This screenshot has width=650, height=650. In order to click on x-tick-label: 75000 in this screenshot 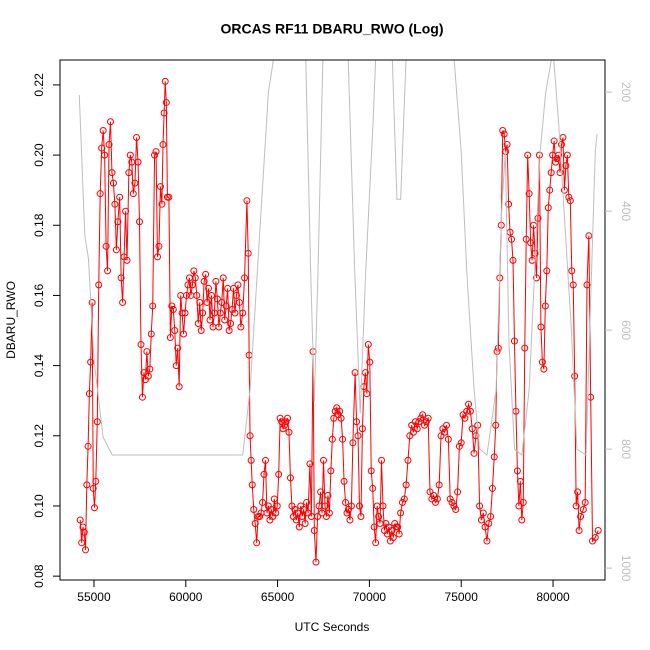, I will do `click(462, 597)`.